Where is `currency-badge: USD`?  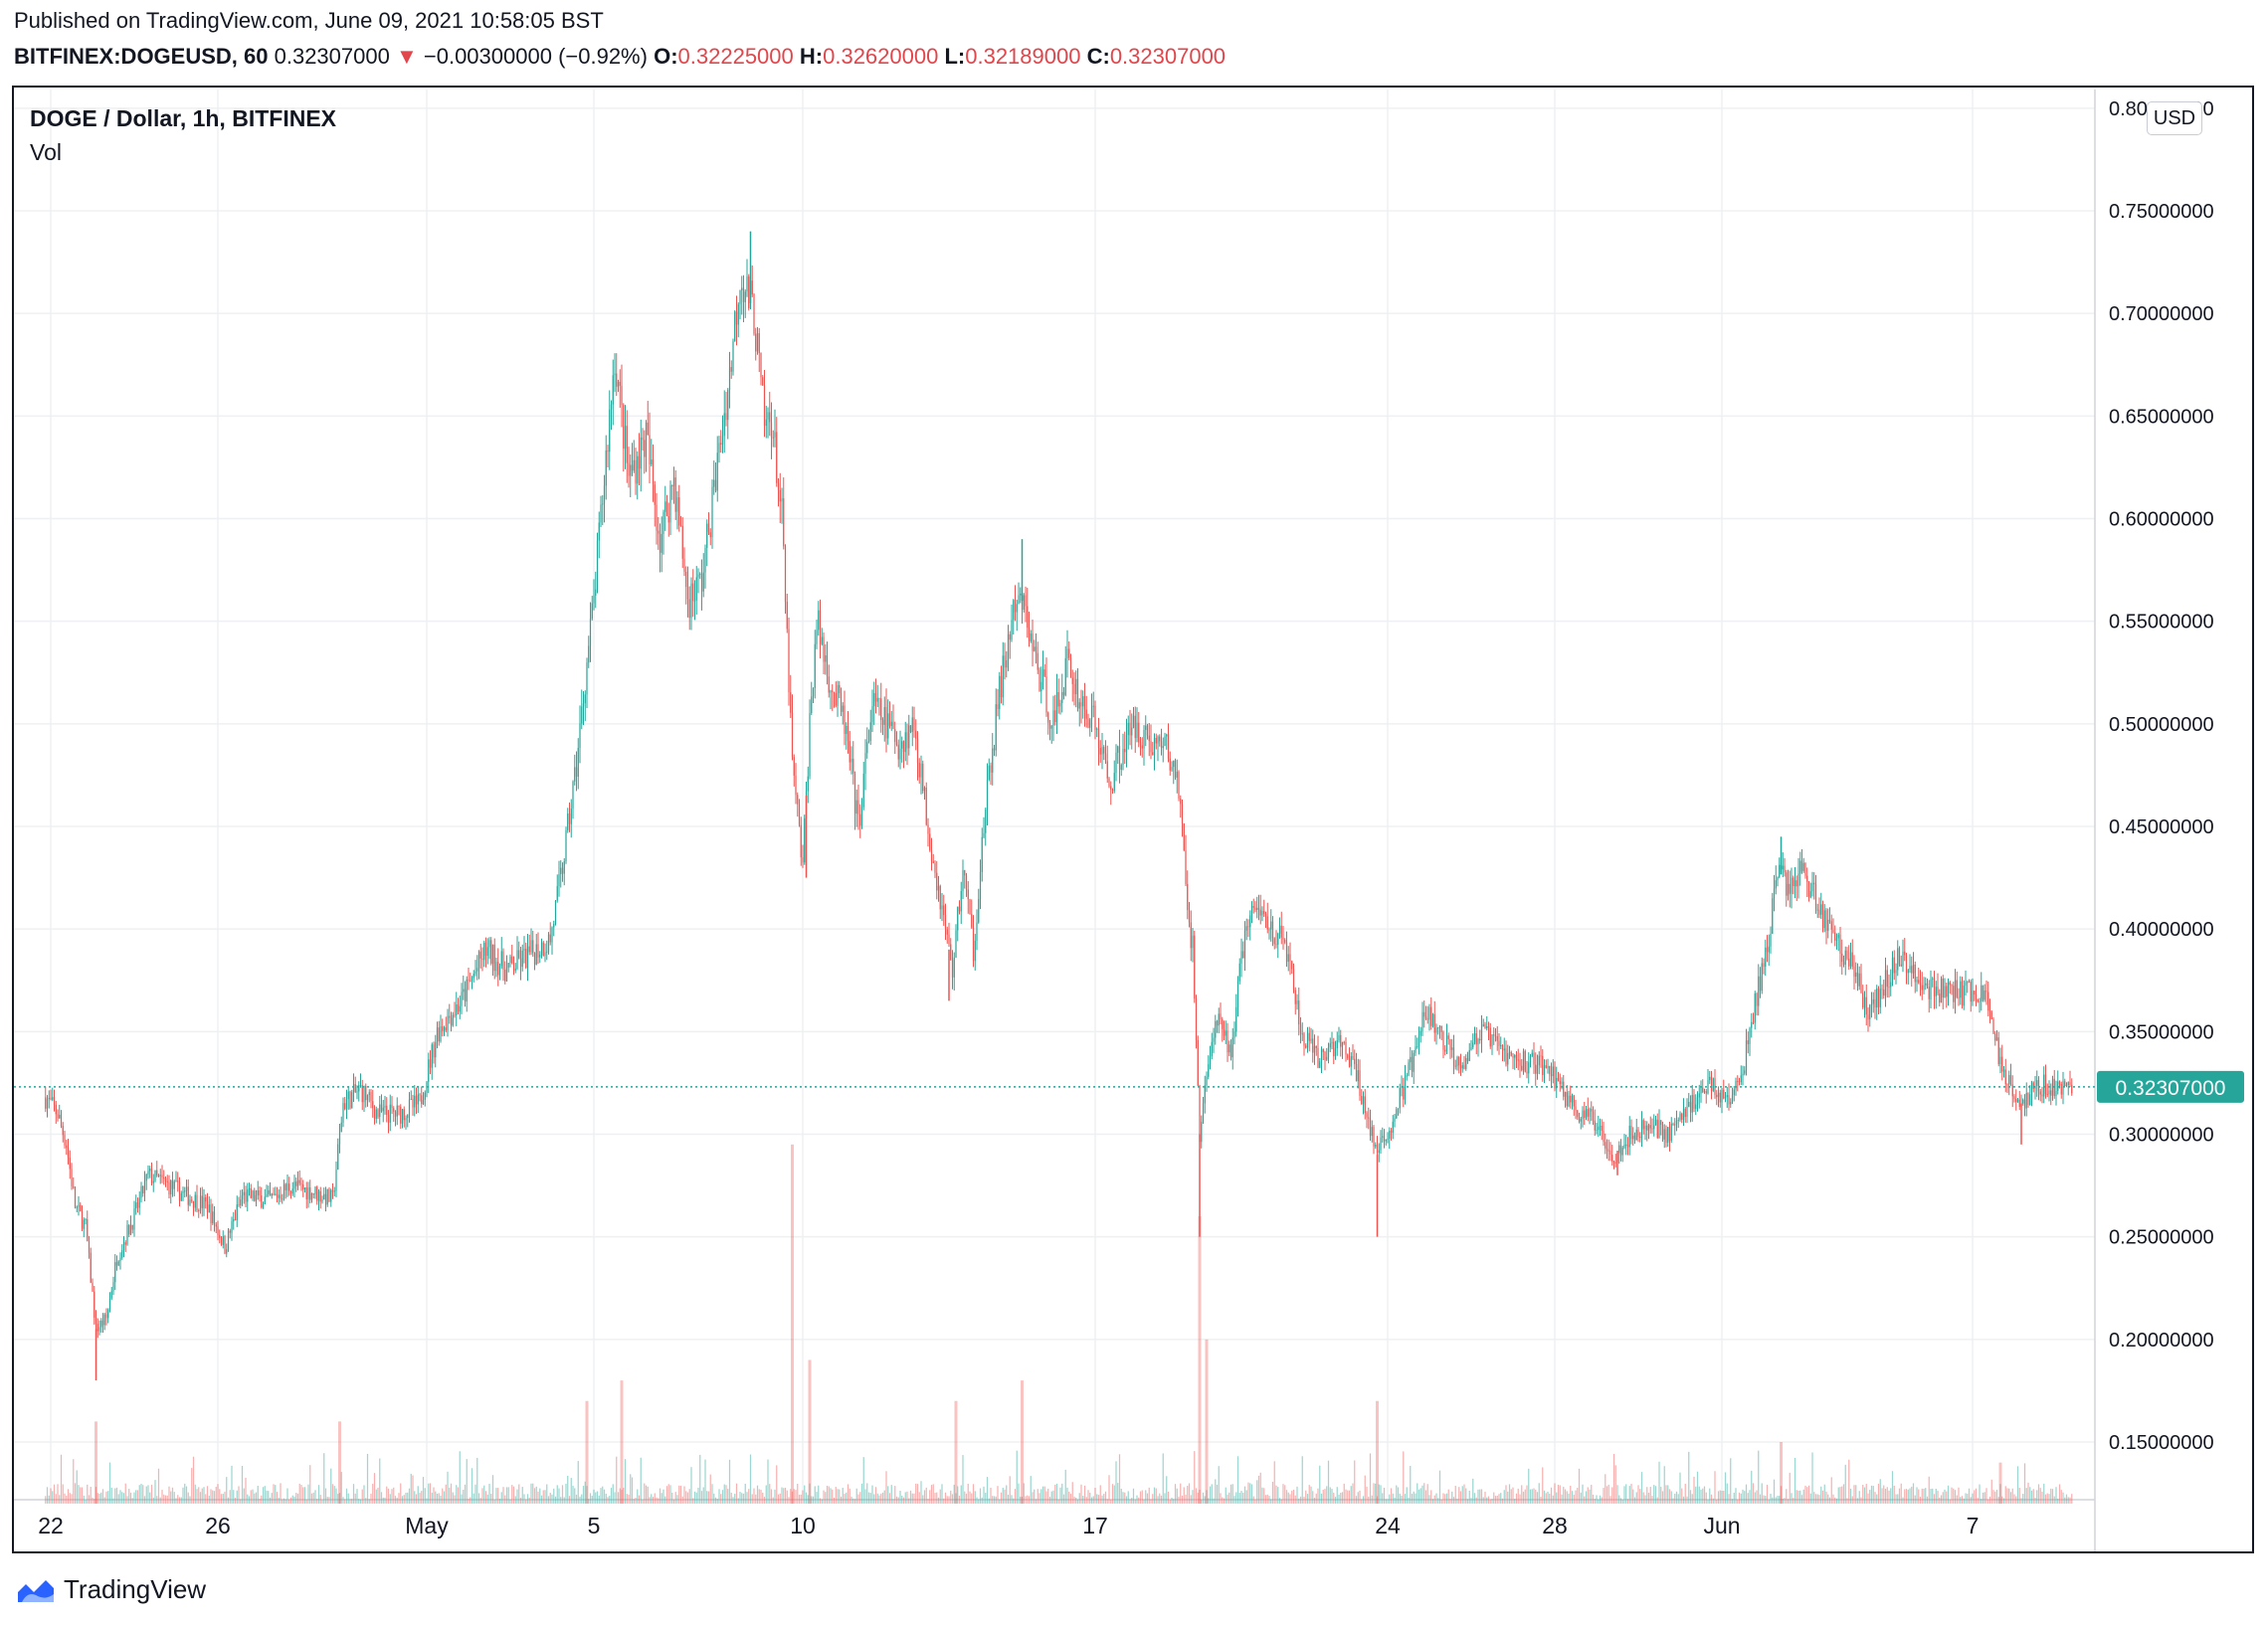
currency-badge: USD is located at coordinates (2174, 118).